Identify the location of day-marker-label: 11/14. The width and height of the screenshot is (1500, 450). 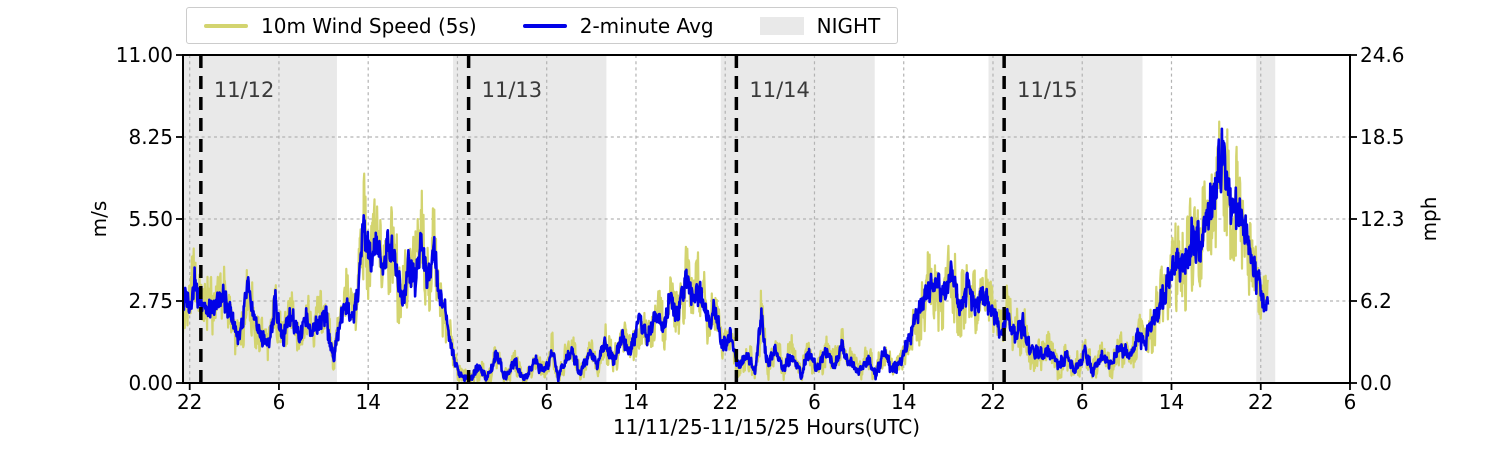
(779, 90).